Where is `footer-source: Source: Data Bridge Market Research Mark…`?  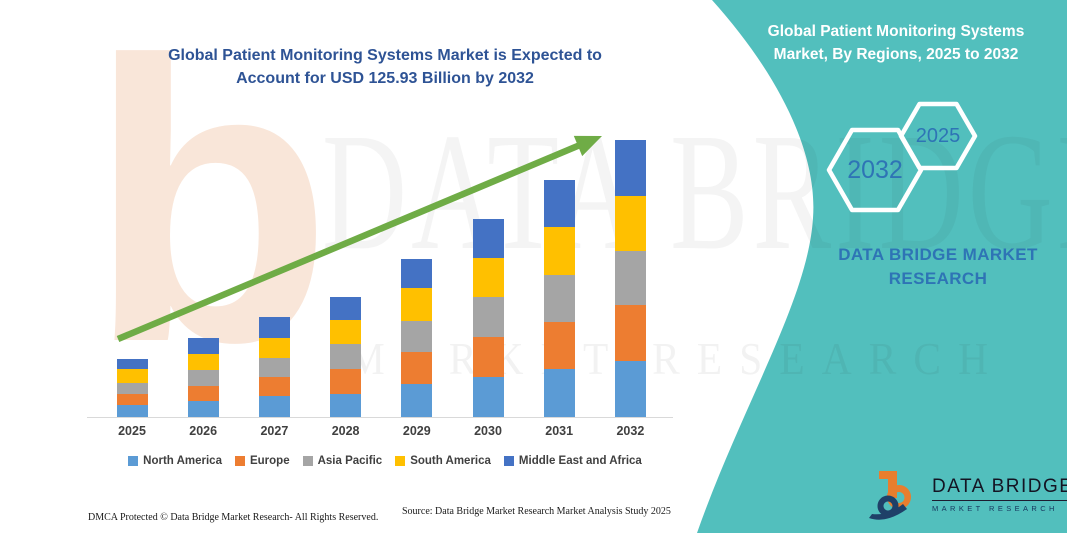
footer-source: Source: Data Bridge Market Research Mark… is located at coordinates (536, 511).